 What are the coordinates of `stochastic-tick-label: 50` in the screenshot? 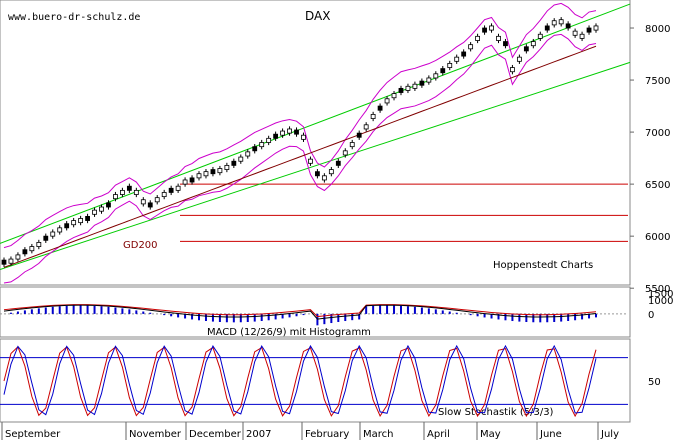 It's located at (654, 382).